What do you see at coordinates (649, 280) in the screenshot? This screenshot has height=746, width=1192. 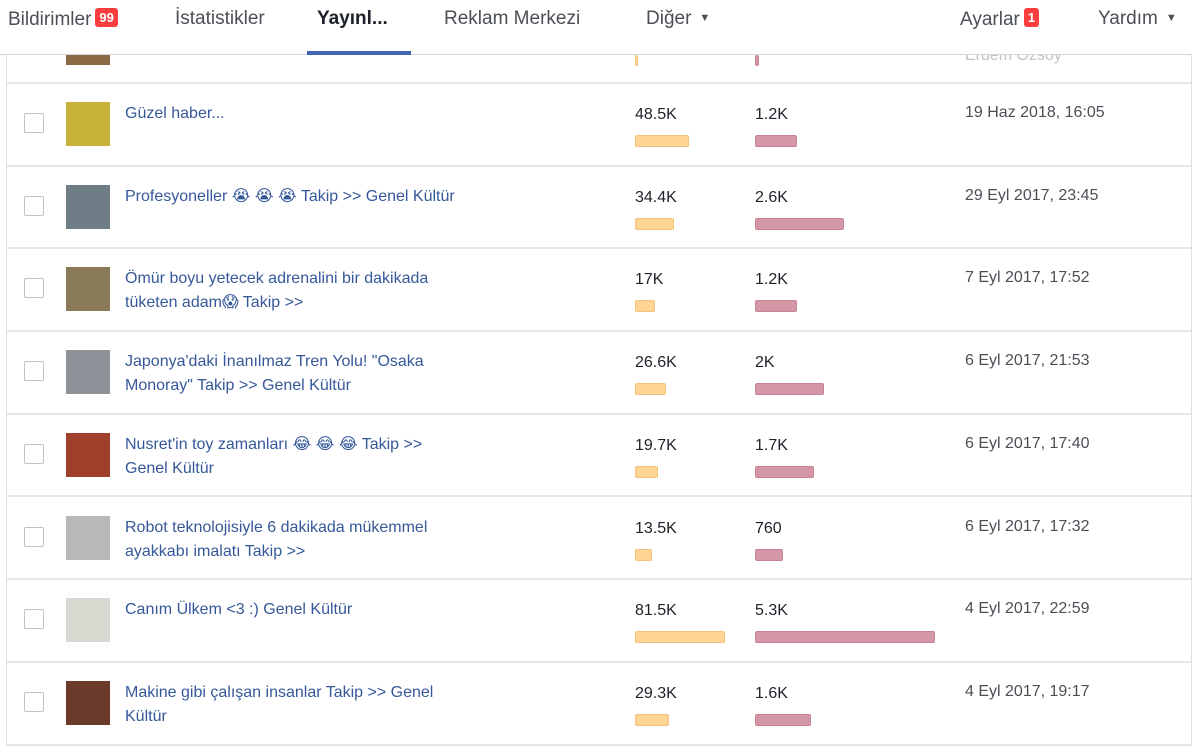 I see `reach-label: 17K` at bounding box center [649, 280].